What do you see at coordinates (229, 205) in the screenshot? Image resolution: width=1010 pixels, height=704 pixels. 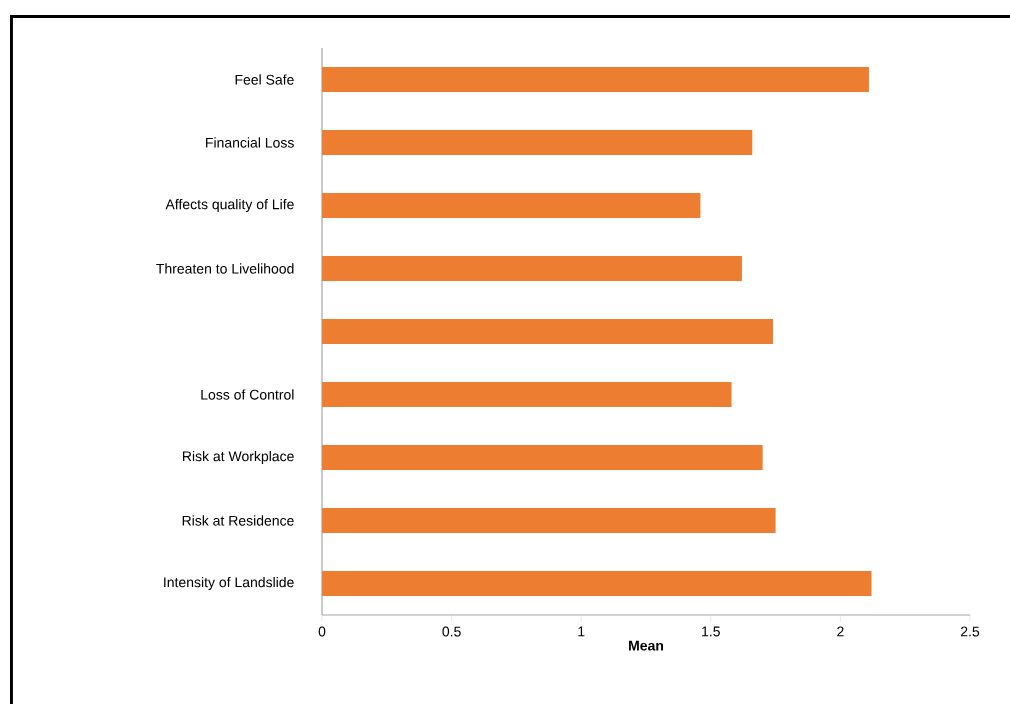 I see `y-tick-label: Affects quality of Life` at bounding box center [229, 205].